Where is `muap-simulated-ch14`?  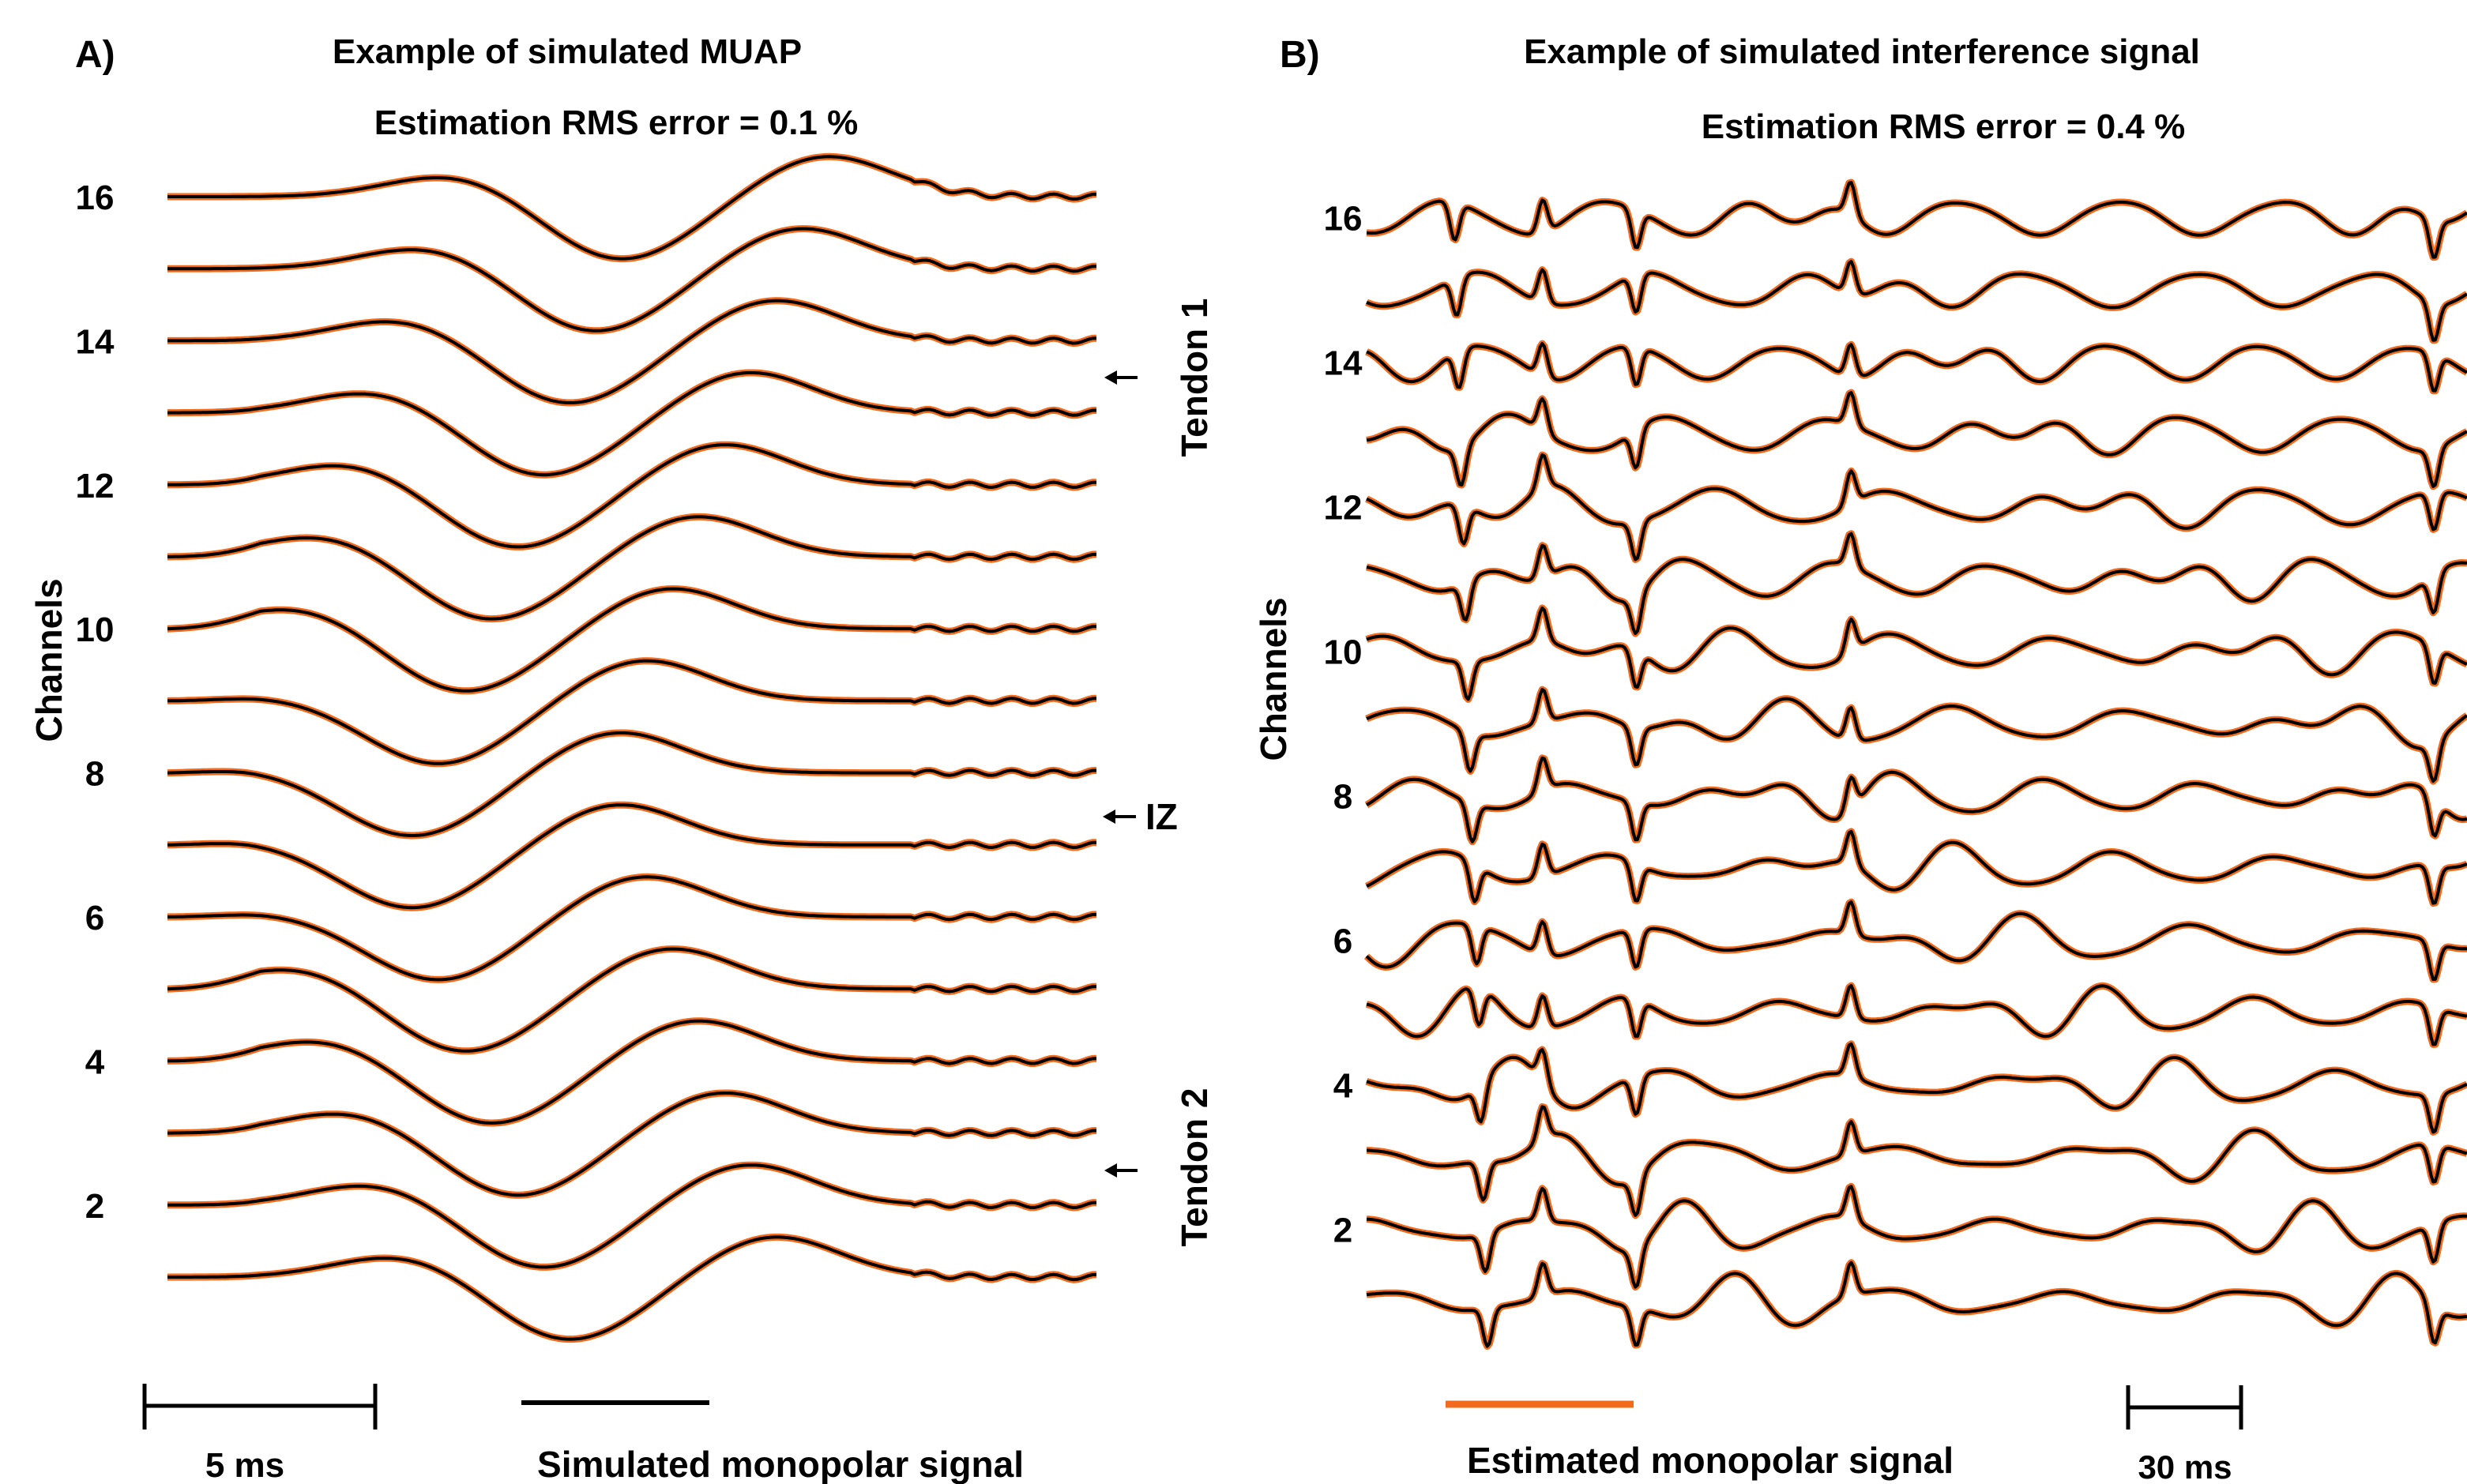 muap-simulated-ch14 is located at coordinates (632, 351).